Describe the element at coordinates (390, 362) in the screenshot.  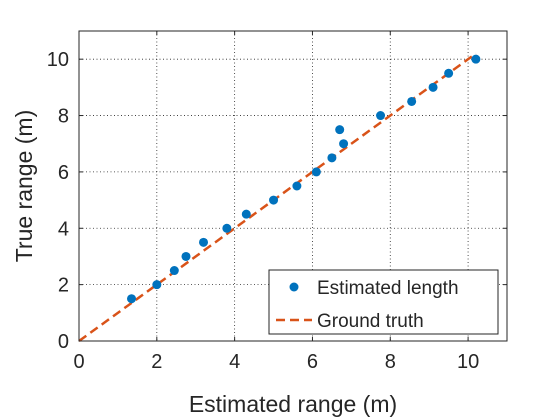
I see `x-tick-label: 8` at that location.